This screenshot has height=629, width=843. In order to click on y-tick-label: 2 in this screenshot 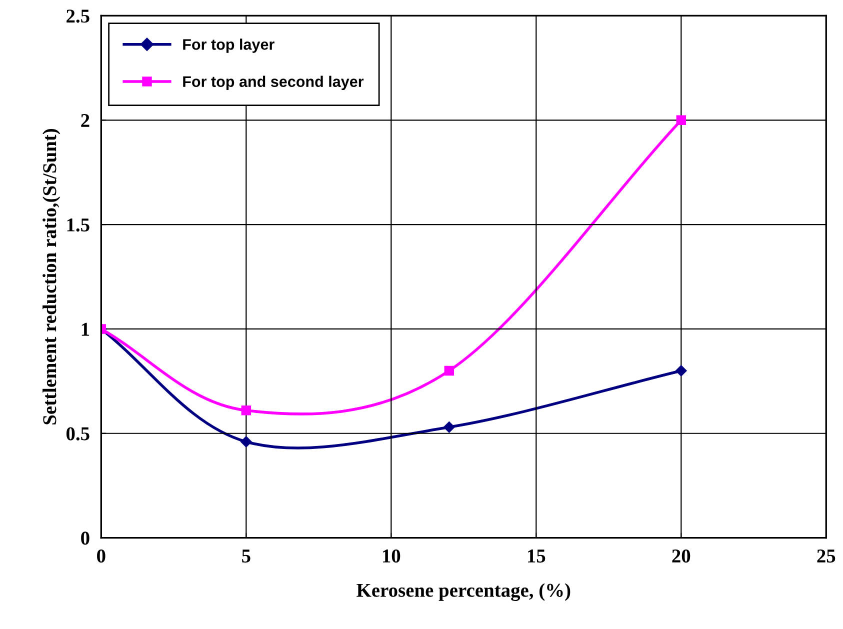, I will do `click(85, 120)`.